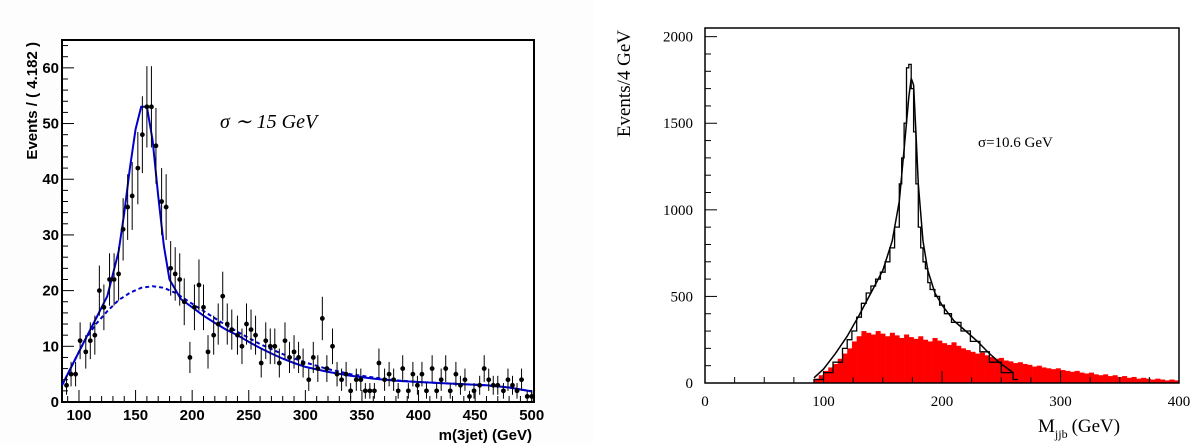 The image size is (1204, 443). I want to click on left-x-tick-label: 100, so click(78, 415).